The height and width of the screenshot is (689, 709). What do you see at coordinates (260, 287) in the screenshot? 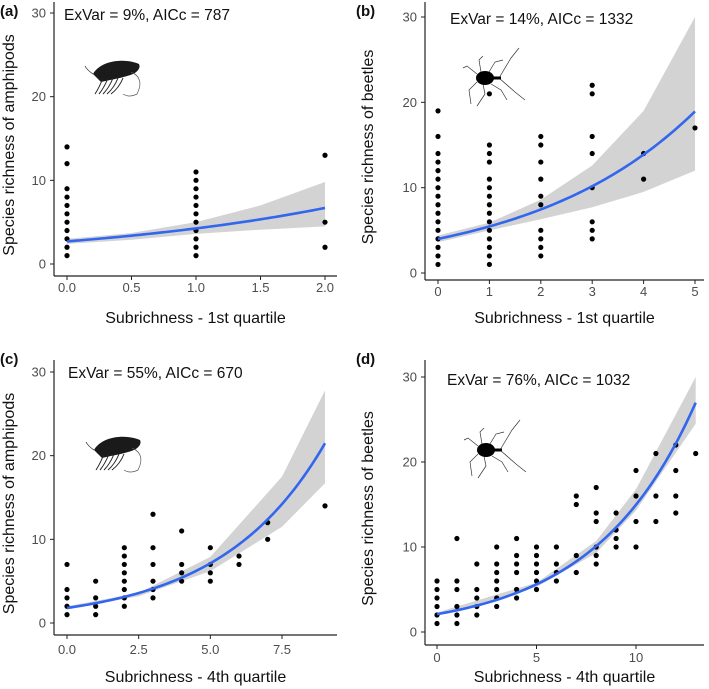
I see `x-tick-label: 1.5` at bounding box center [260, 287].